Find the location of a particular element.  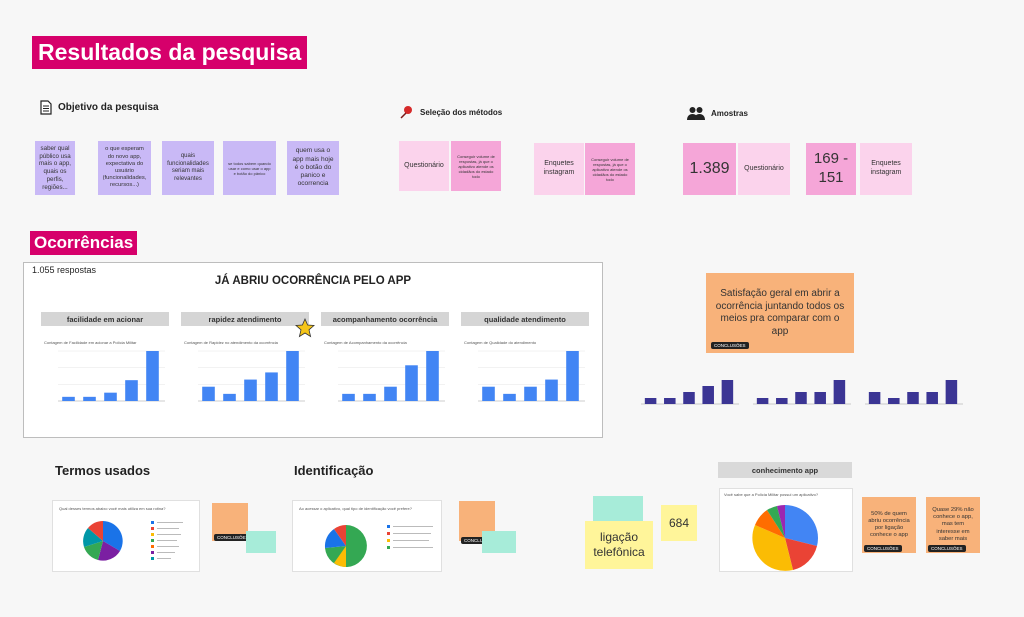

satisfacao-tag: CONCLUSÕES is located at coordinates (730, 345).